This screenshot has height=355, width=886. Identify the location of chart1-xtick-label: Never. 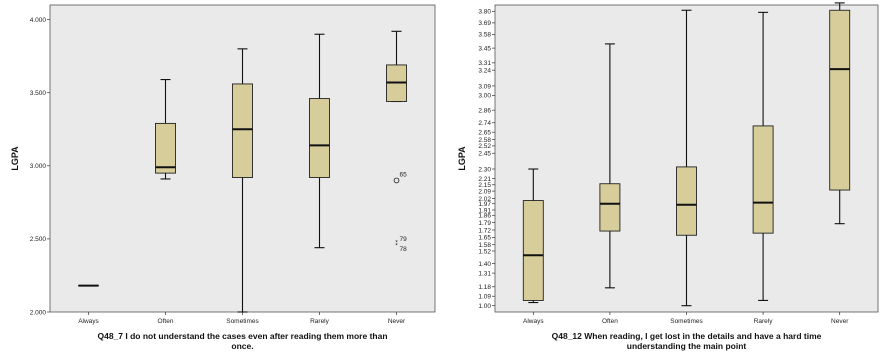
(397, 321).